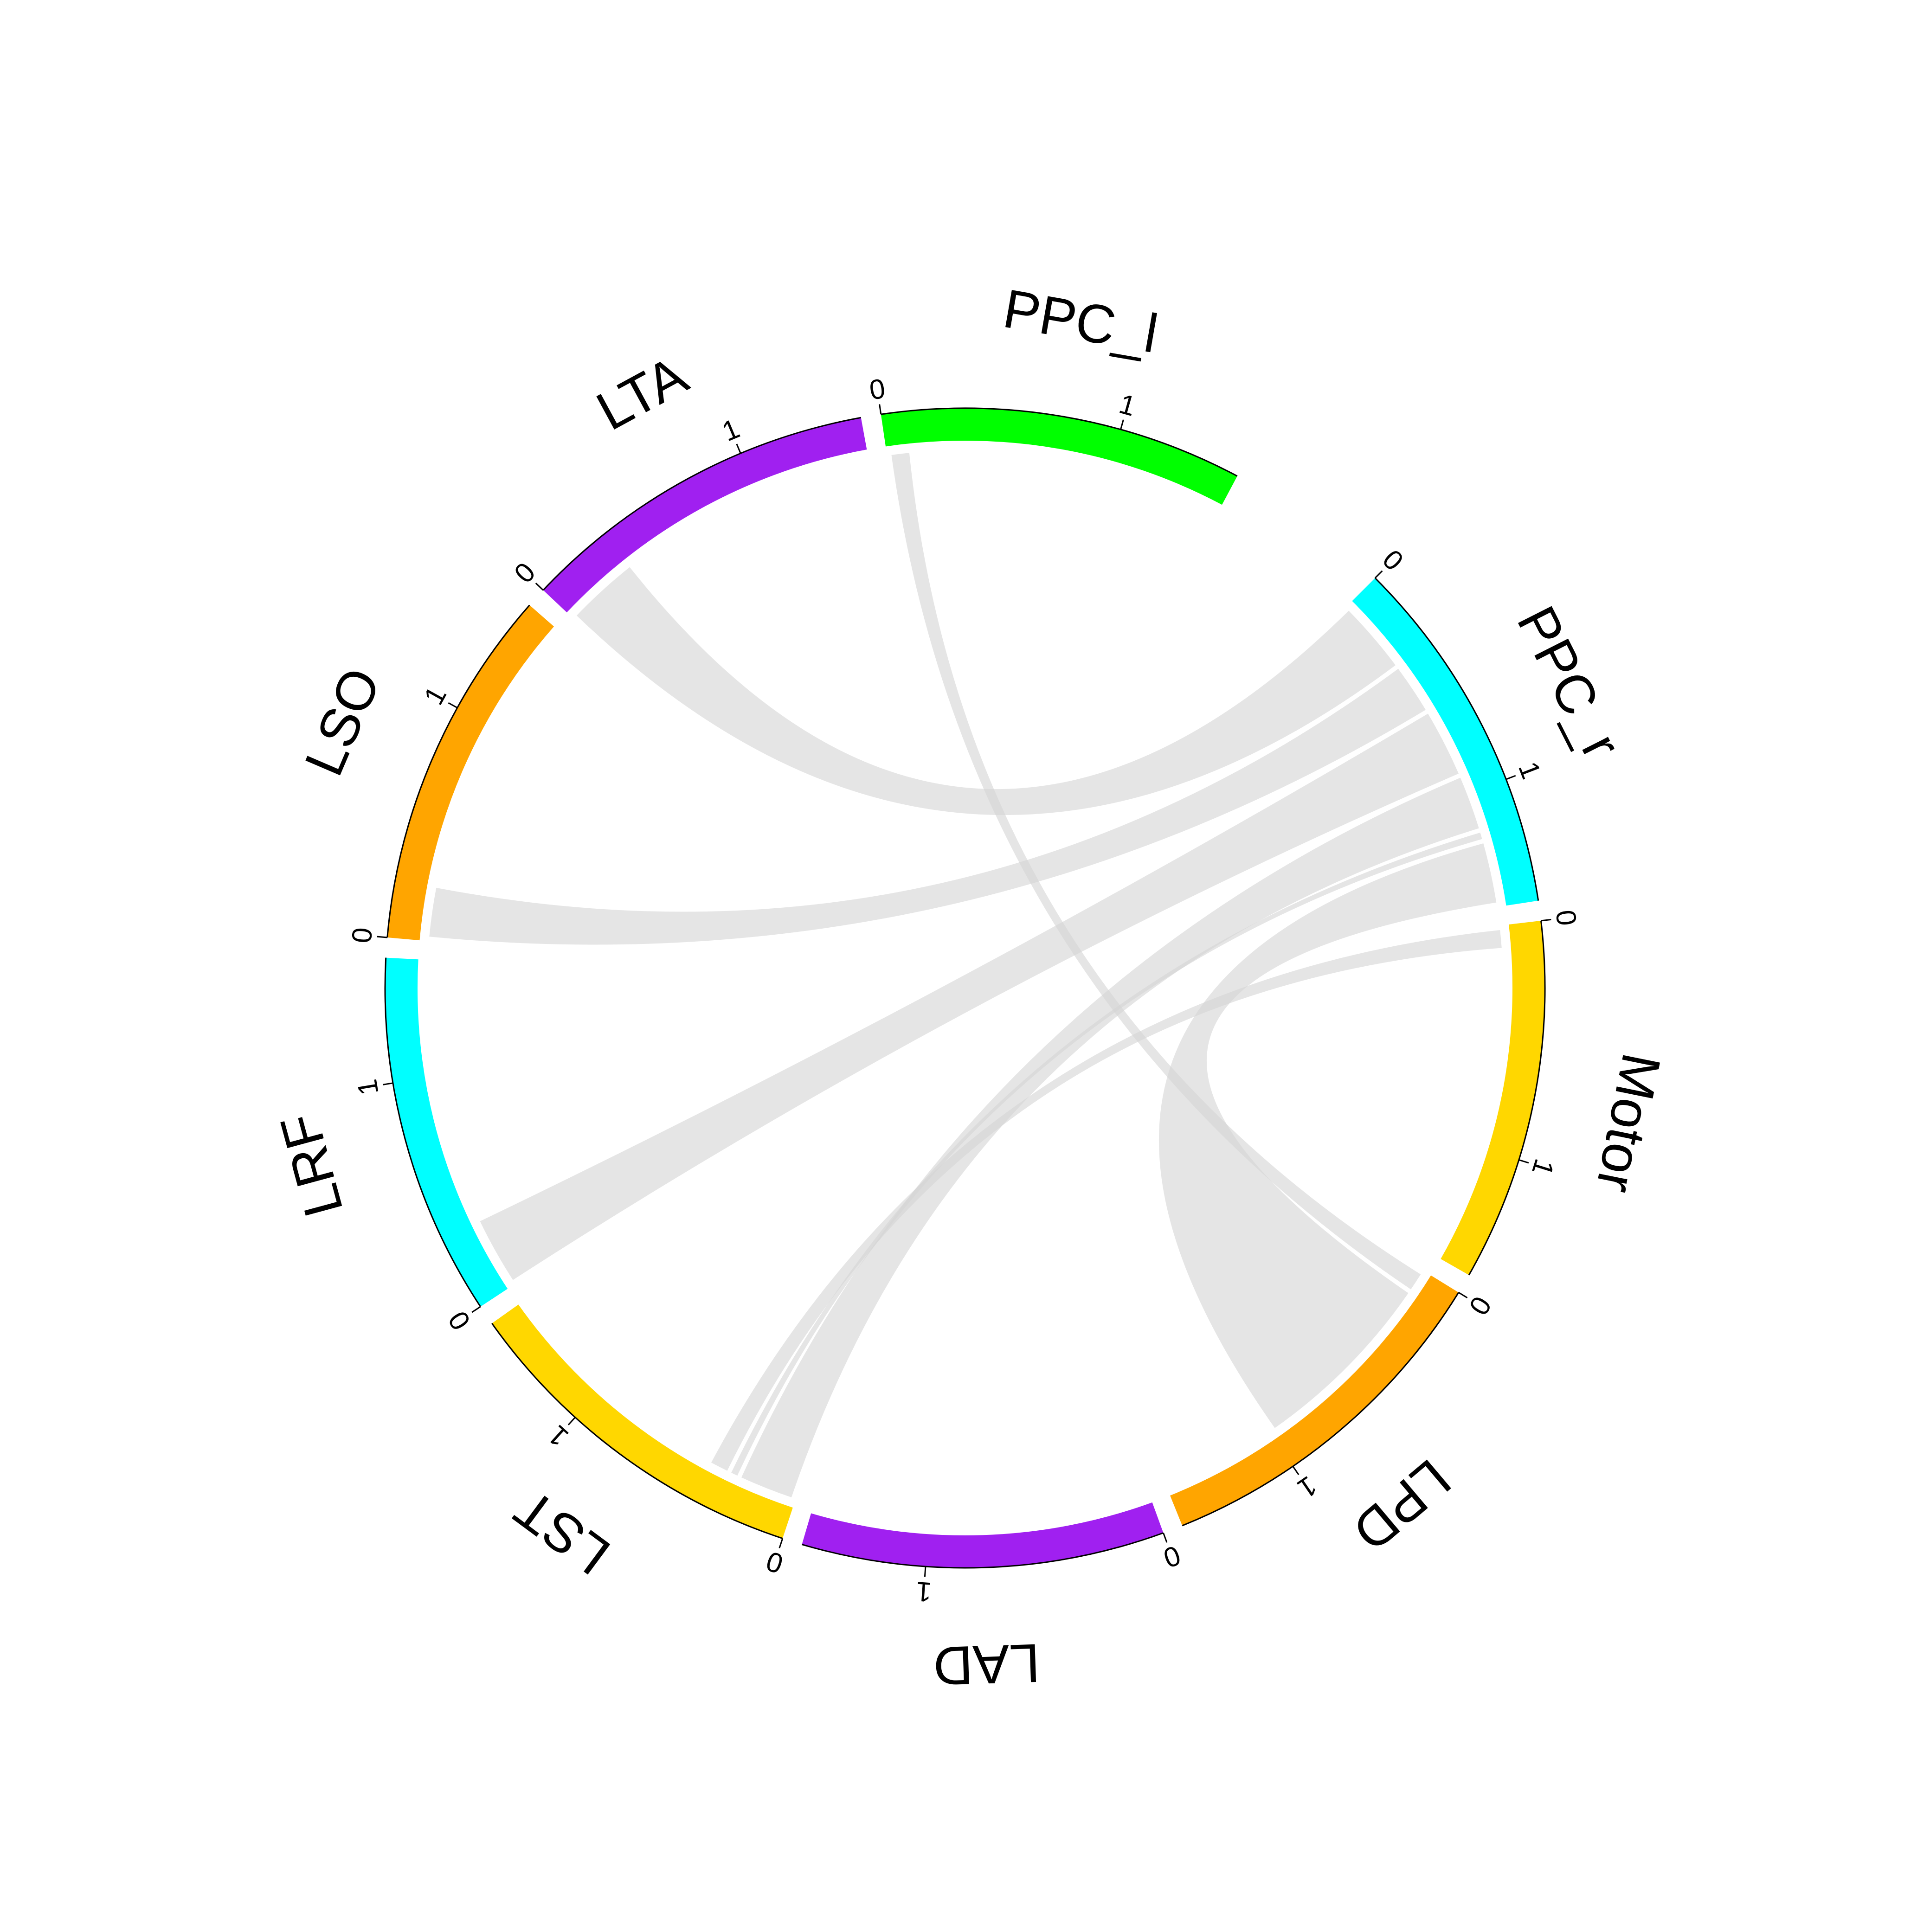  Describe the element at coordinates (987, 1664) in the screenshot. I see `sector-label-lad: LAD` at that location.